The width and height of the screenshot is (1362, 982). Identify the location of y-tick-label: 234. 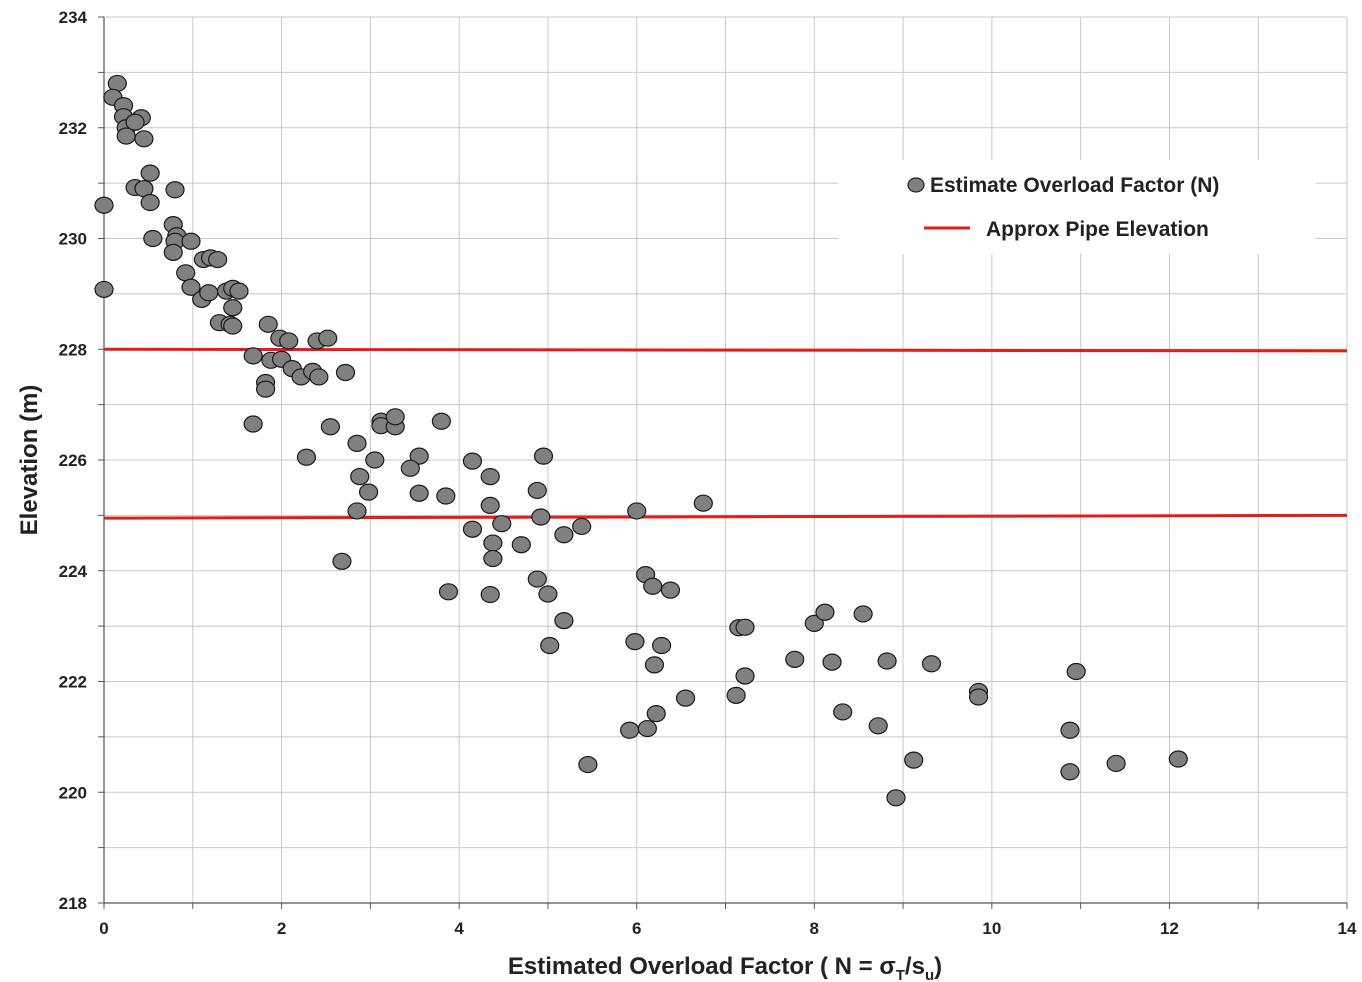
(73, 17).